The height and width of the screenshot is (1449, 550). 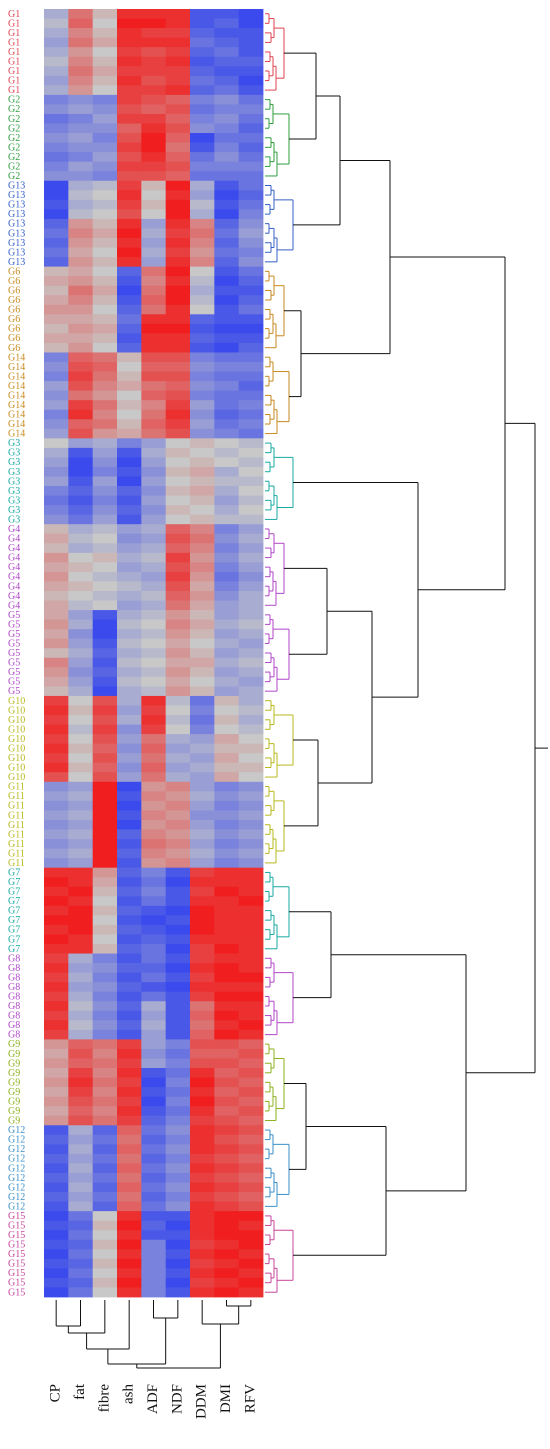 What do you see at coordinates (154, 42) in the screenshot?
I see `heatmap-cell-G1-4-ADF` at bounding box center [154, 42].